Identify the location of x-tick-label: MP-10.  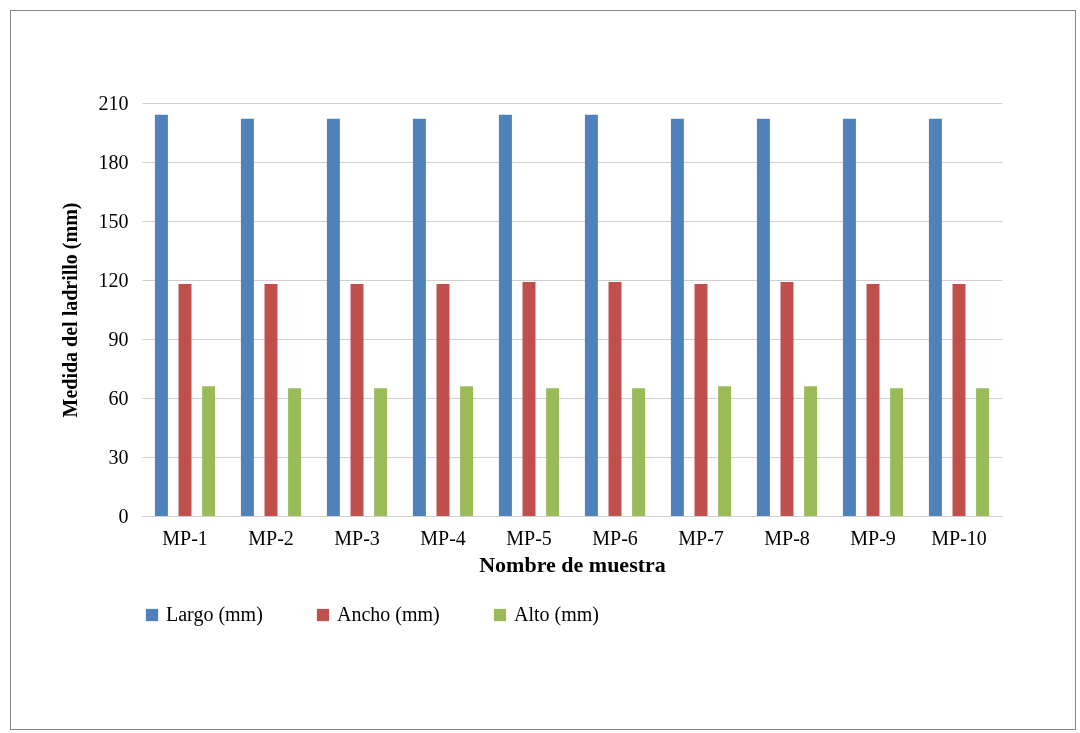
(959, 537).